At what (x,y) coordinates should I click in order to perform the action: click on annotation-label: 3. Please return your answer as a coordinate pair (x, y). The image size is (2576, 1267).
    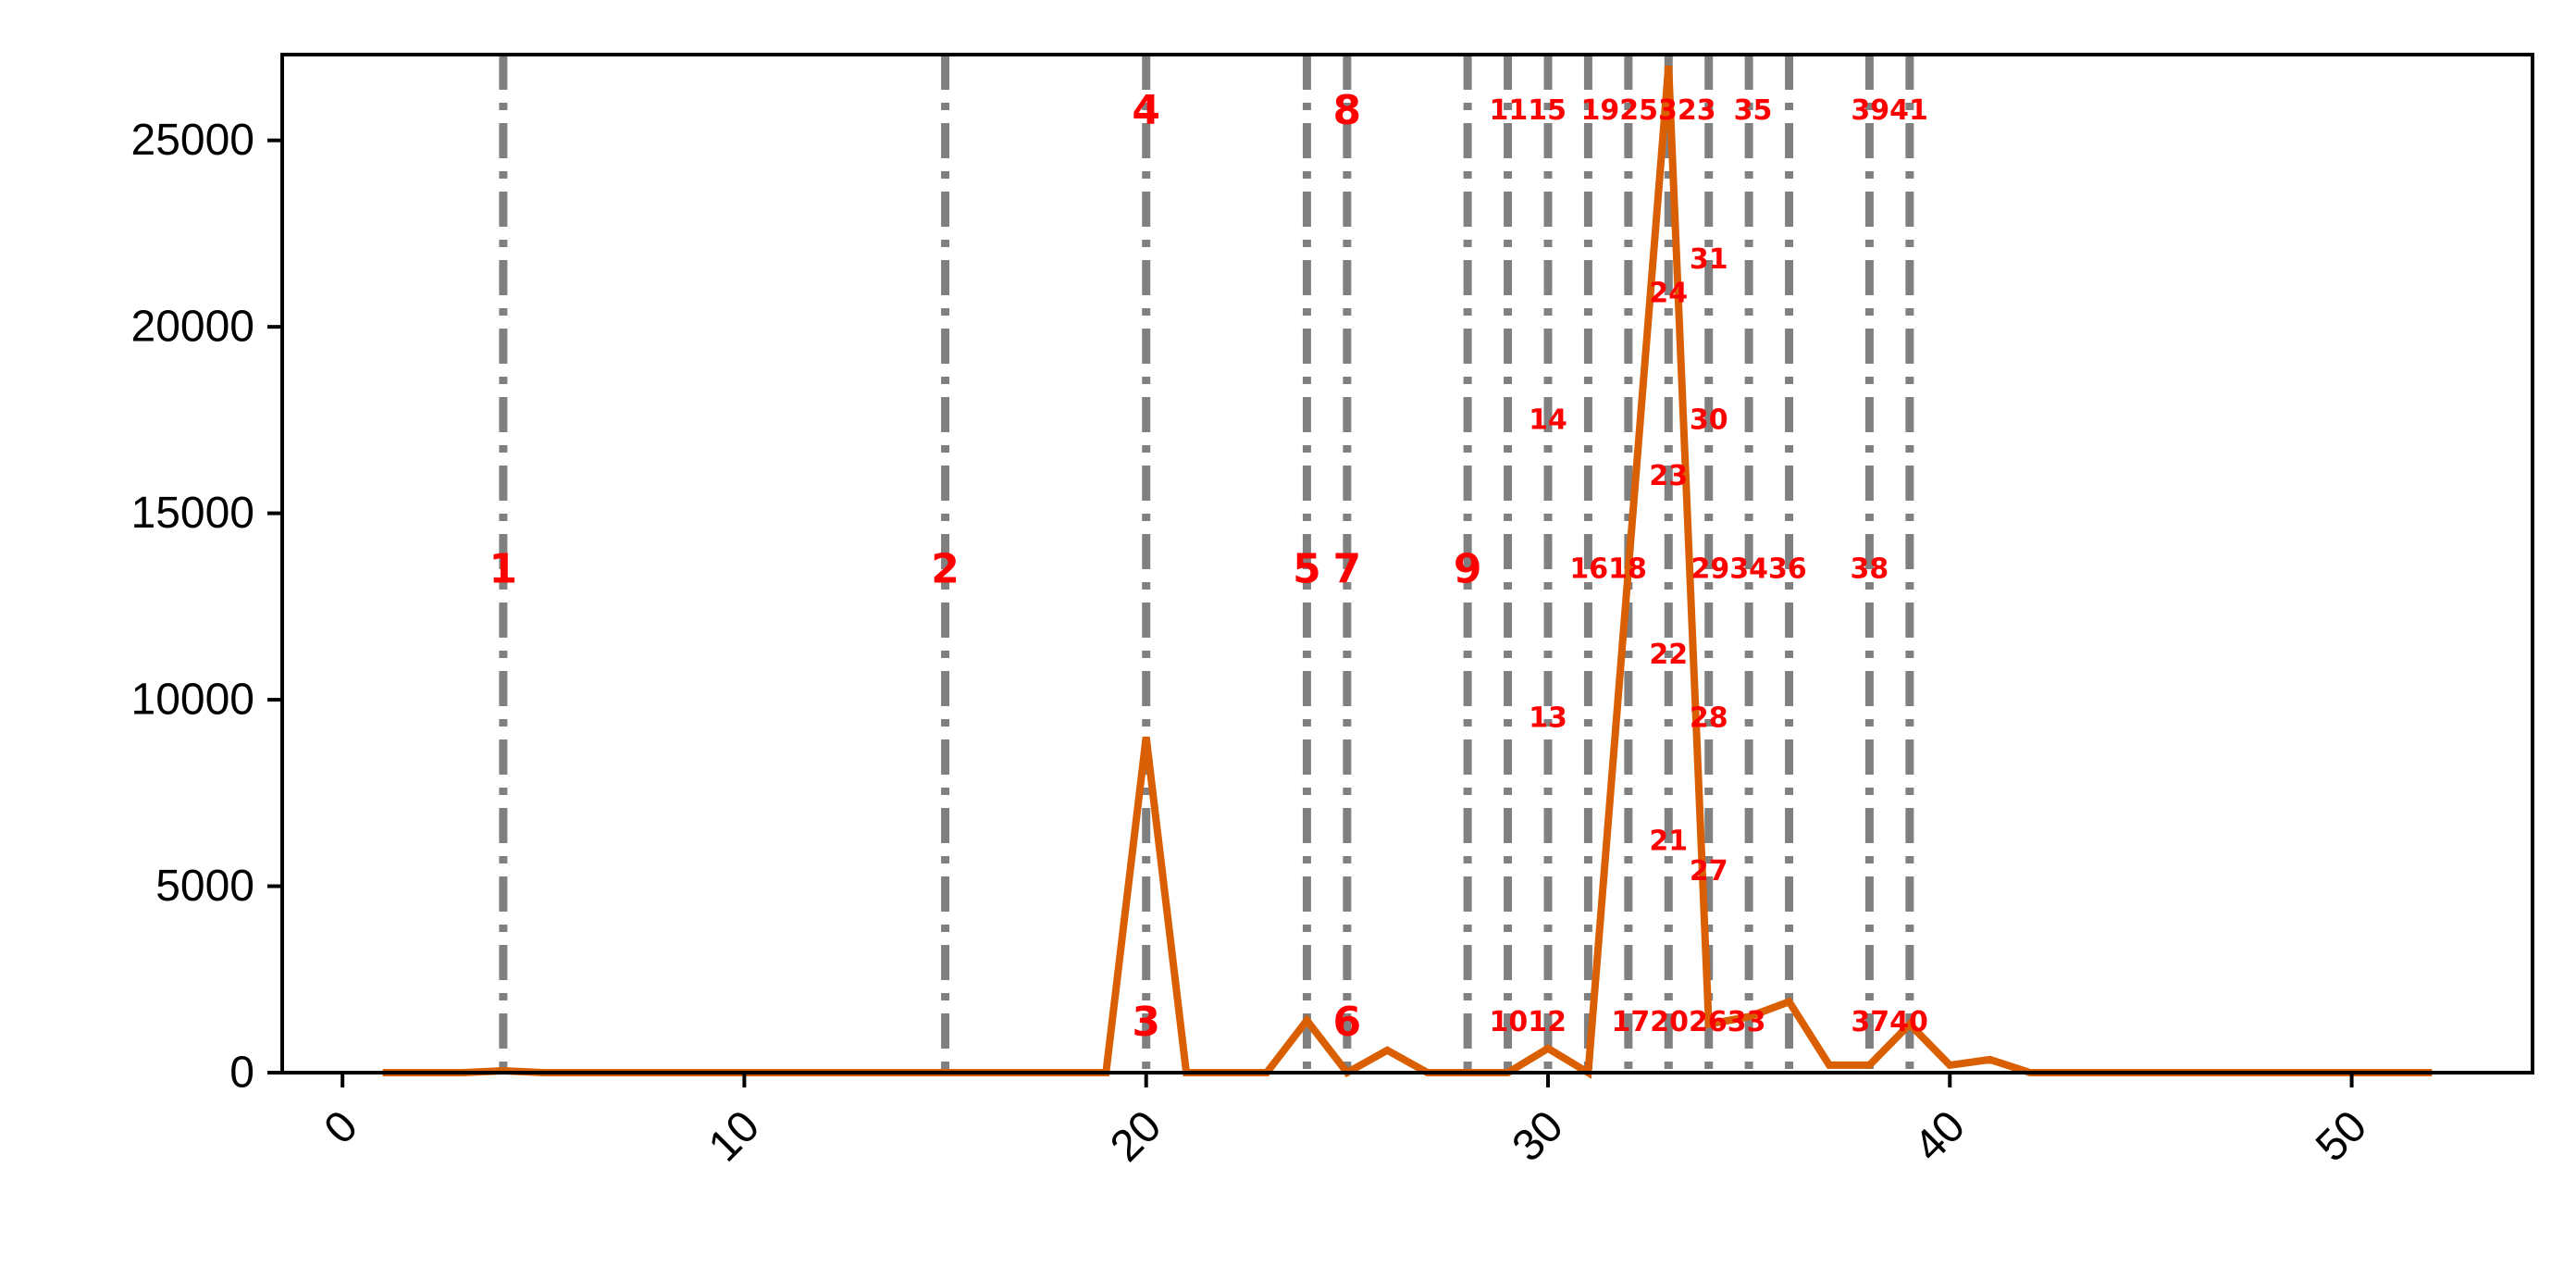
    Looking at the image, I should click on (1146, 1022).